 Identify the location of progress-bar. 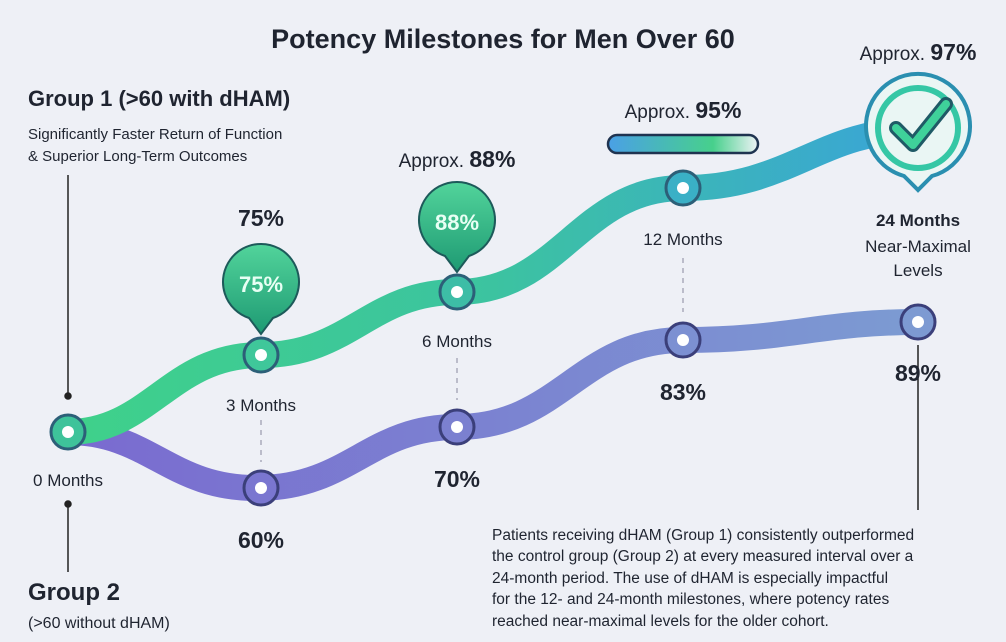
(683, 144).